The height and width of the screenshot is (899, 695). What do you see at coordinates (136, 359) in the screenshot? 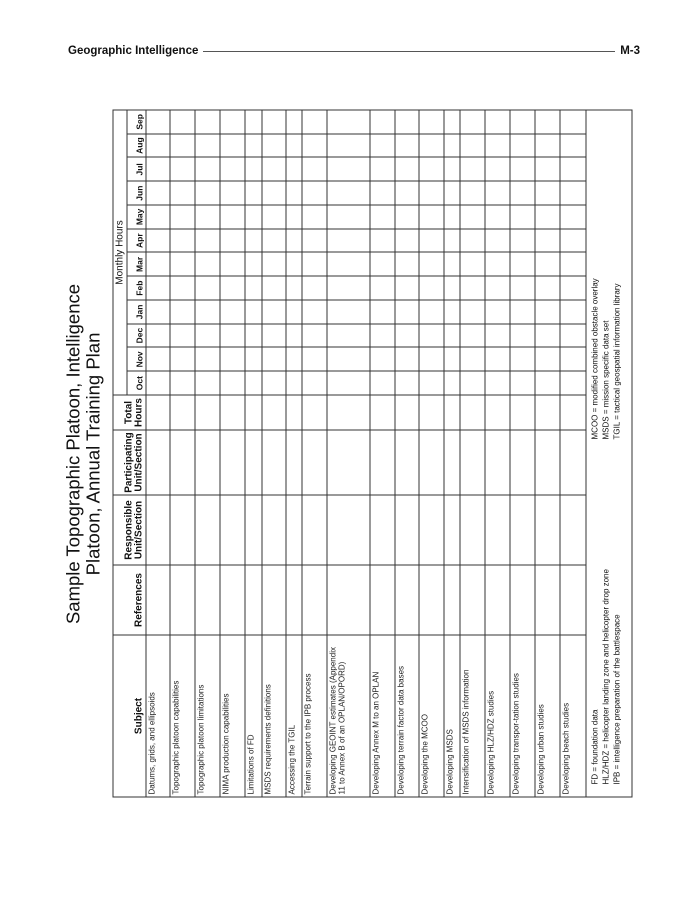
I see `header-month: Nov` at bounding box center [136, 359].